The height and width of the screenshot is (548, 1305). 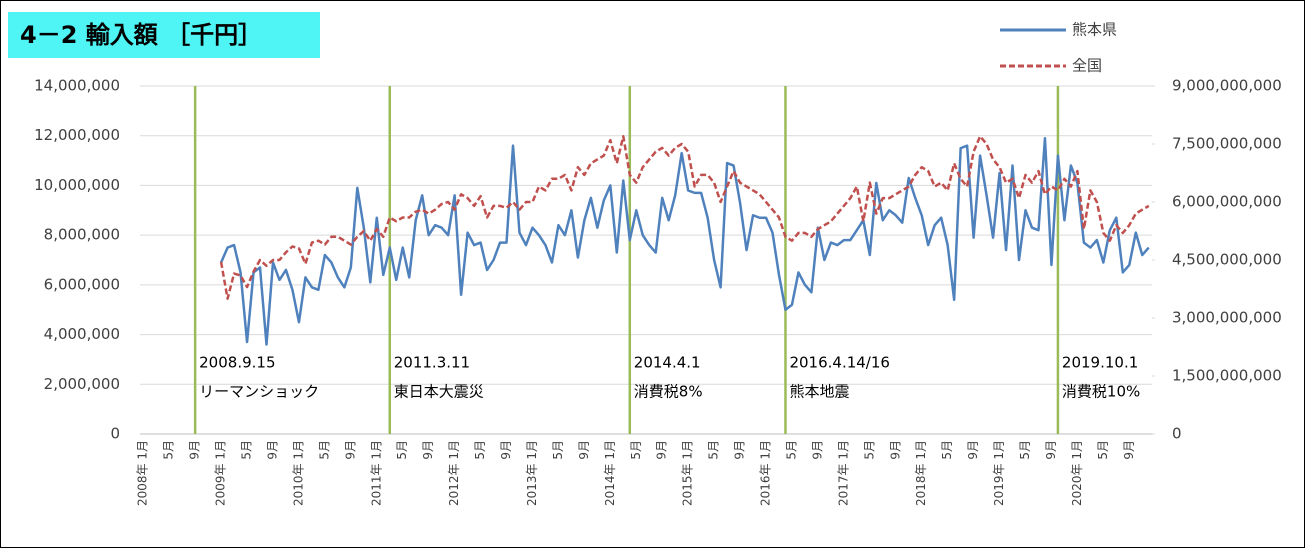 I want to click on title-box, so click(x=164, y=35).